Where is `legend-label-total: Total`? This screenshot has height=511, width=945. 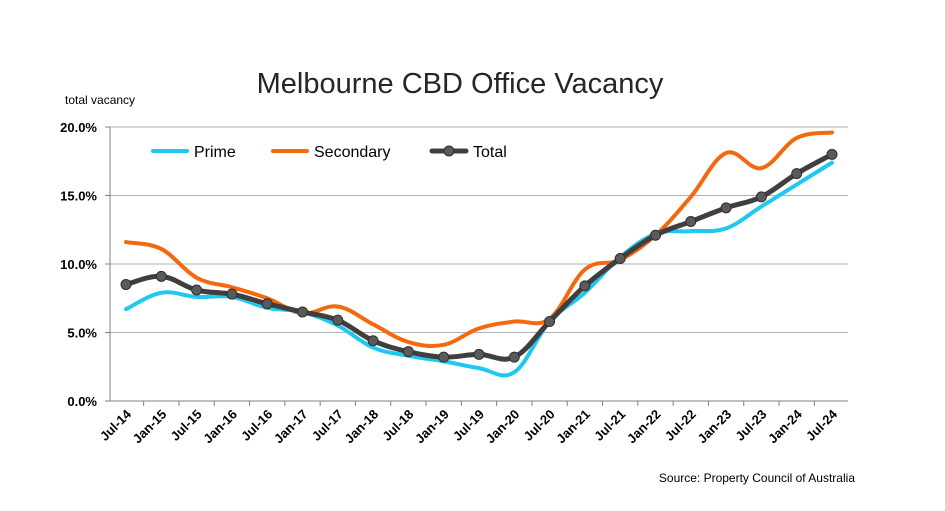
legend-label-total: Total is located at coordinates (490, 152).